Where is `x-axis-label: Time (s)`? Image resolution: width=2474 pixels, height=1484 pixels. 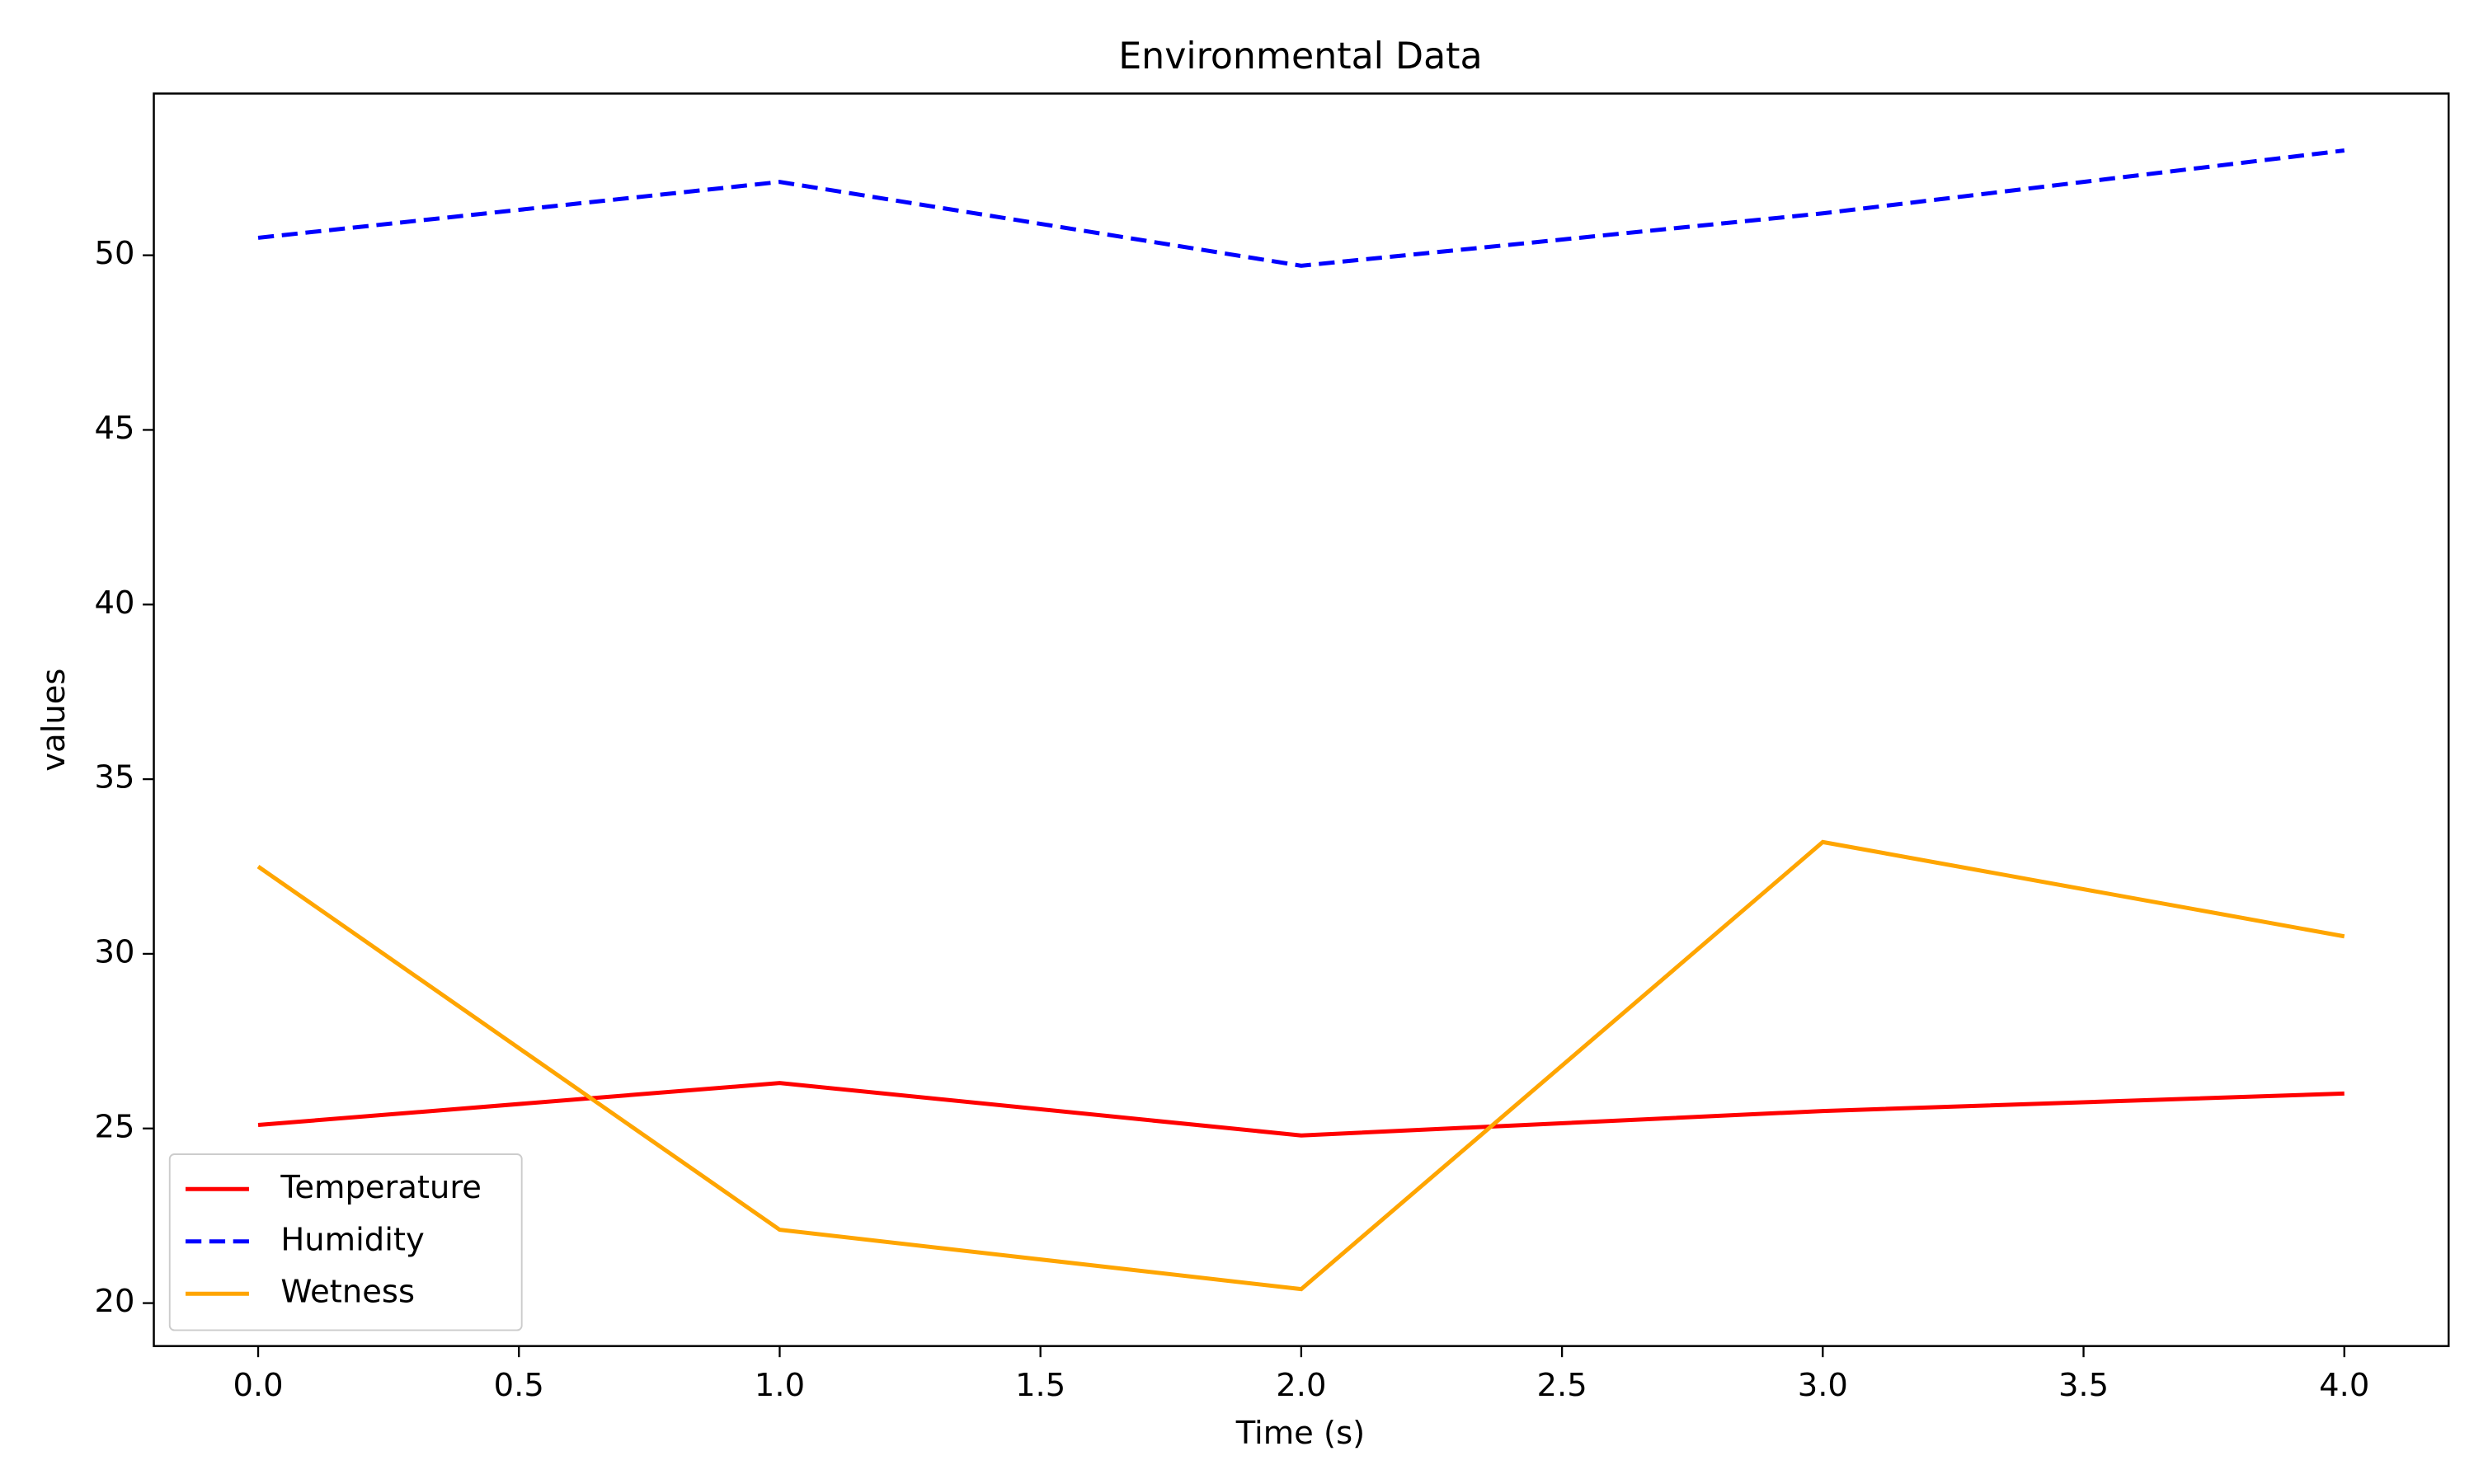 x-axis-label: Time (s) is located at coordinates (1300, 1433).